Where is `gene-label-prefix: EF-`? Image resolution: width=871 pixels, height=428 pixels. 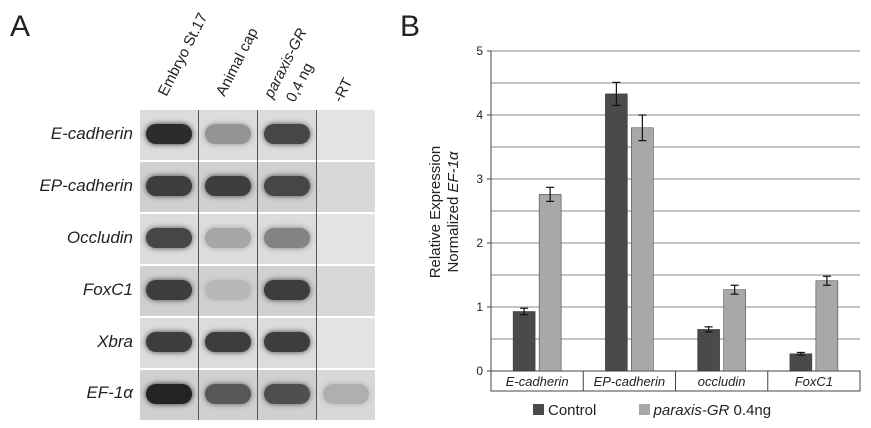 gene-label-prefix: EF- is located at coordinates (100, 392).